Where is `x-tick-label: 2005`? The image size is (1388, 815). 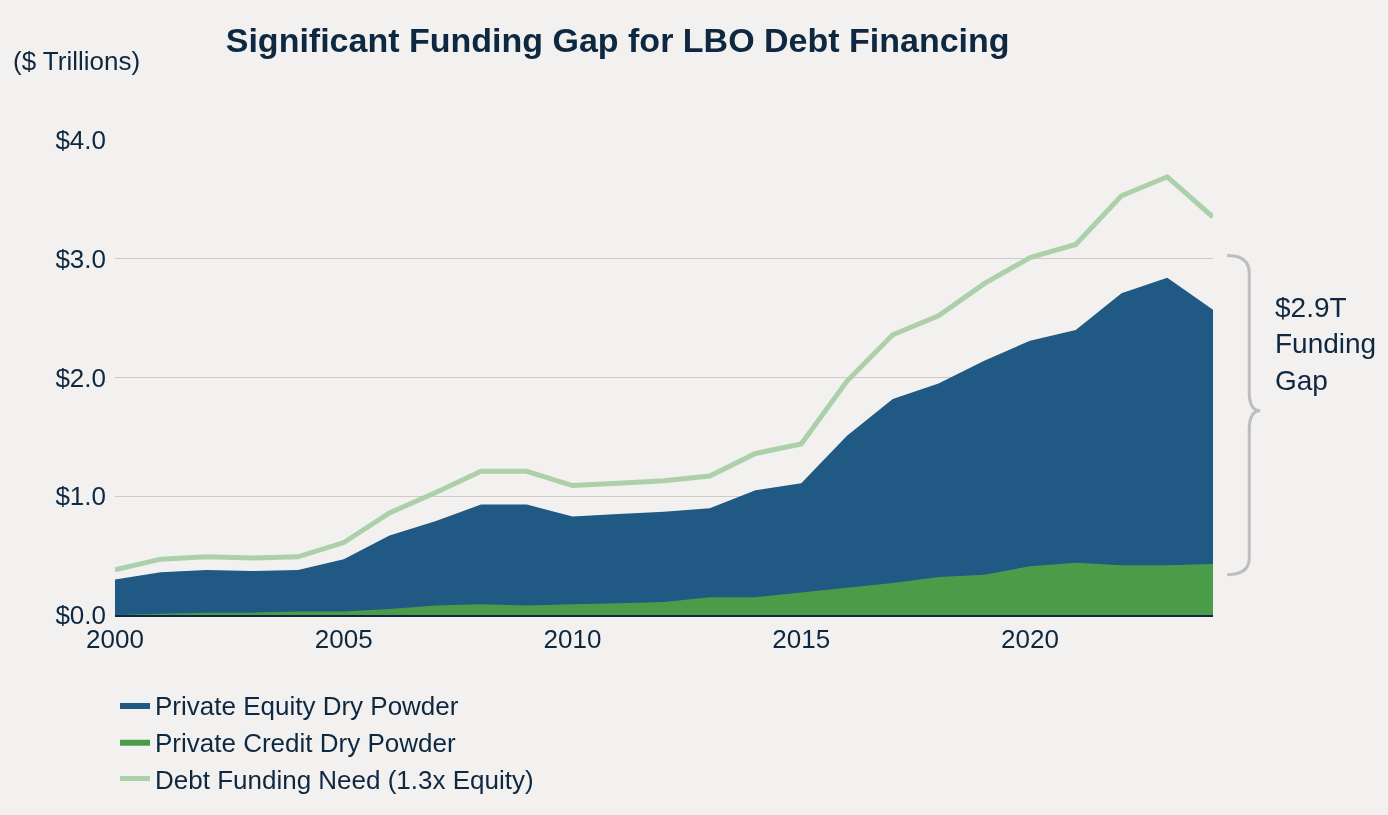
x-tick-label: 2005 is located at coordinates (343, 639).